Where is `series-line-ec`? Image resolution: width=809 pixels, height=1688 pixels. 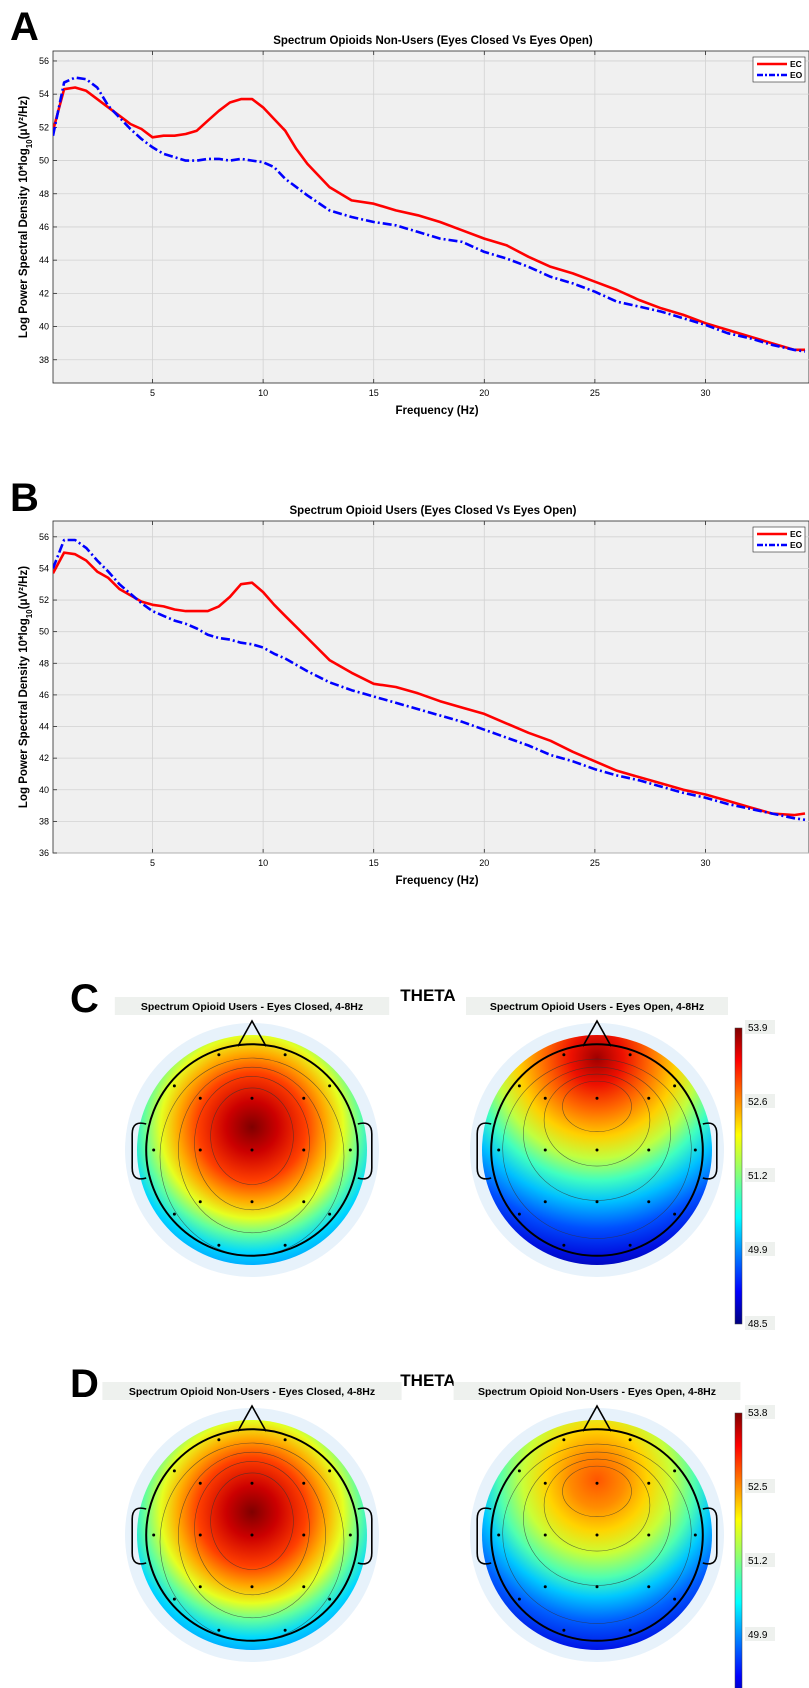 series-line-ec is located at coordinates (429, 684).